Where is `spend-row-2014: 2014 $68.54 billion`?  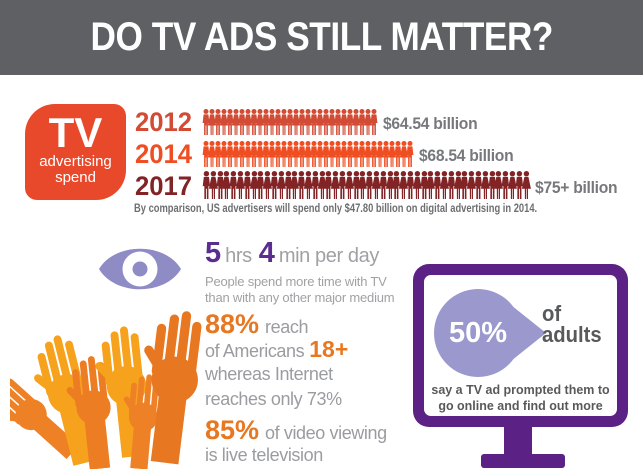
spend-row-2014: 2014 $68.54 billion is located at coordinates (328, 152).